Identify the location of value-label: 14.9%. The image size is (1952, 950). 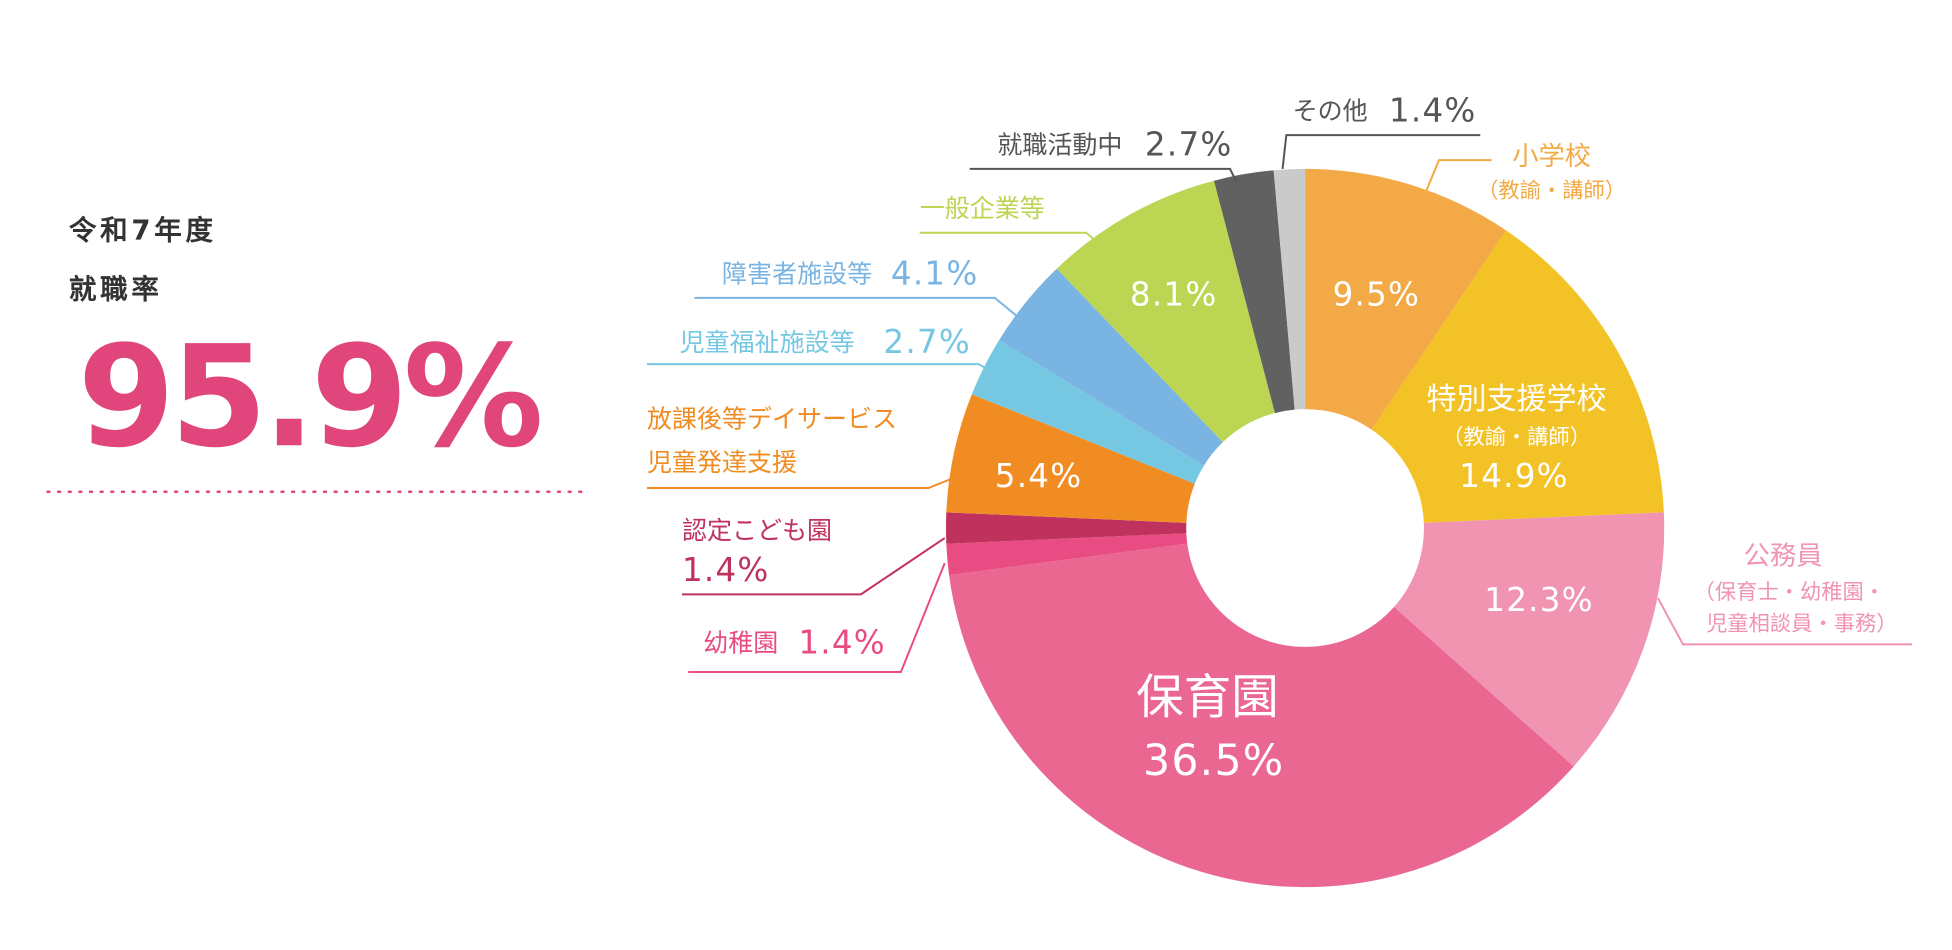
(1514, 476).